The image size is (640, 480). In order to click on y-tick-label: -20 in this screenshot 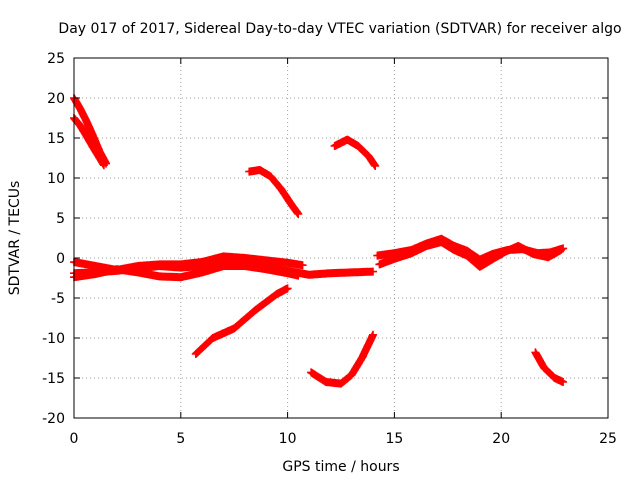, I will do `click(53, 419)`.